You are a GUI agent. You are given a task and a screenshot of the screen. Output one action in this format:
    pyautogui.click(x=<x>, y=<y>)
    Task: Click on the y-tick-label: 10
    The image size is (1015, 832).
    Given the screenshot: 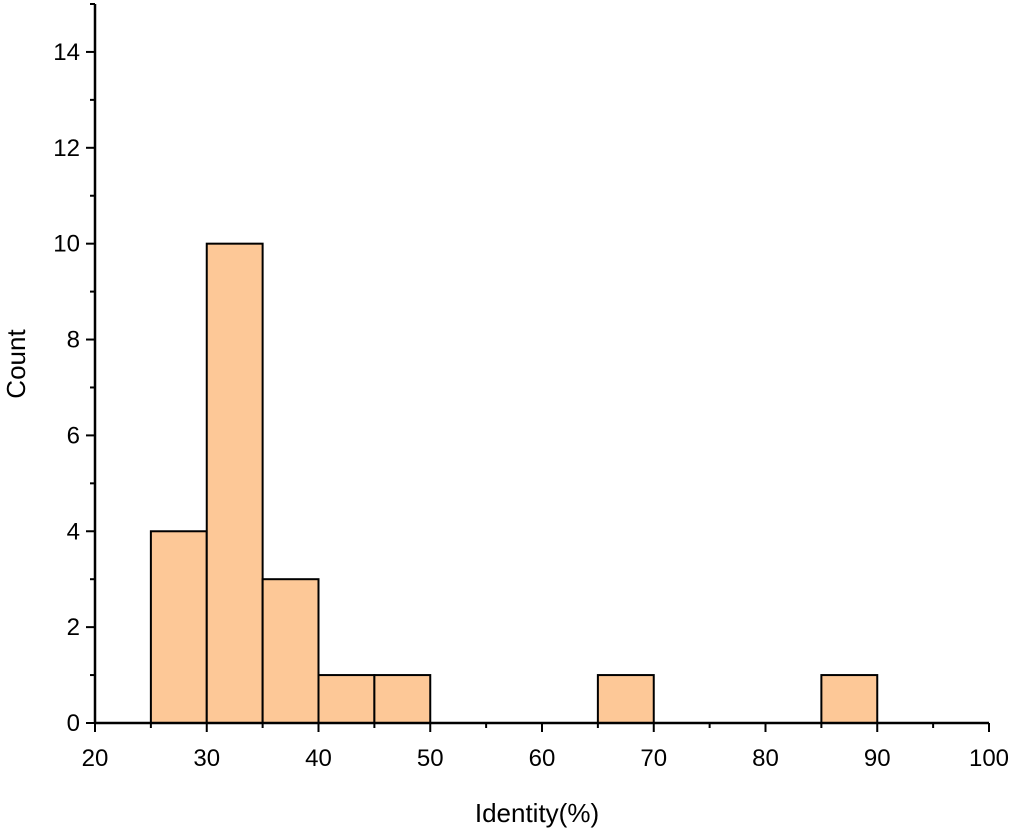 What is the action you would take?
    pyautogui.click(x=66, y=244)
    